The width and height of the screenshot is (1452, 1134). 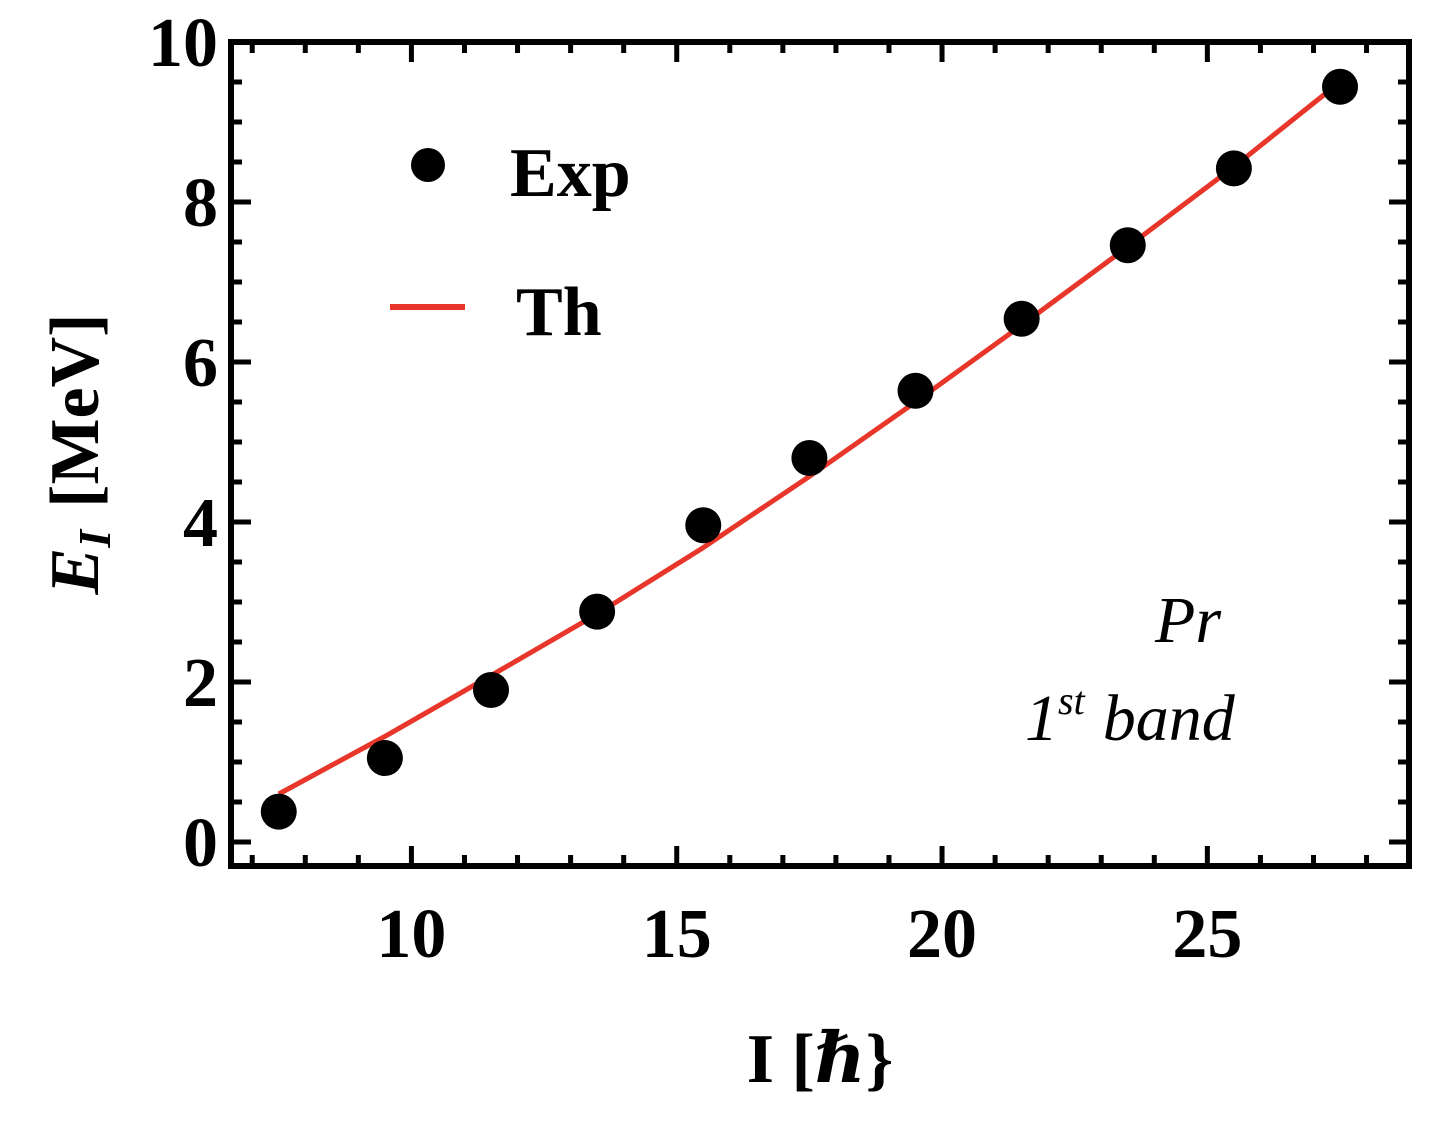 What do you see at coordinates (1130, 716) in the screenshot?
I see `annotation-band: 1st band` at bounding box center [1130, 716].